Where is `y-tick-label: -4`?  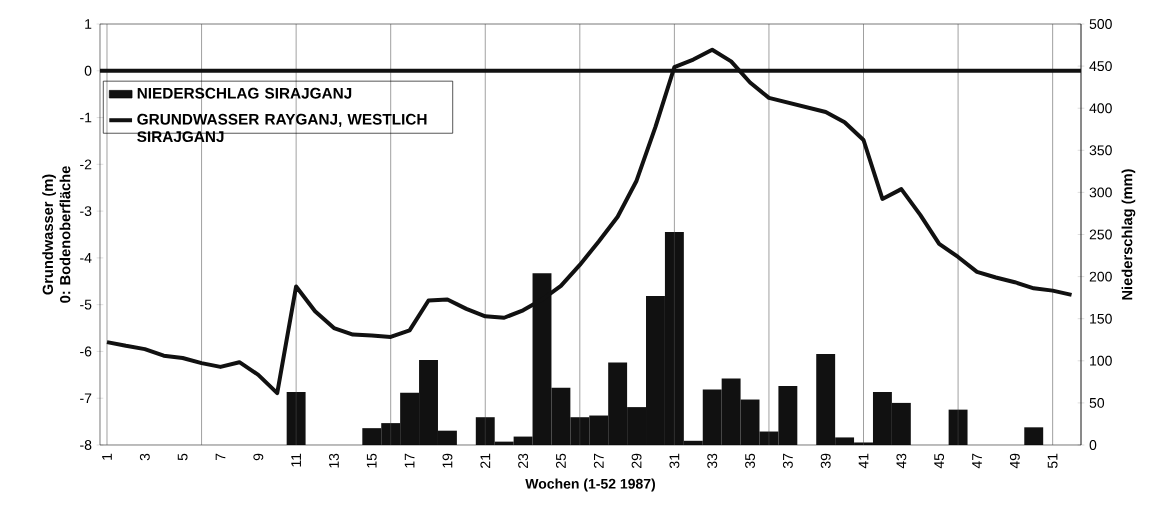 y-tick-label: -4 is located at coordinates (86, 258).